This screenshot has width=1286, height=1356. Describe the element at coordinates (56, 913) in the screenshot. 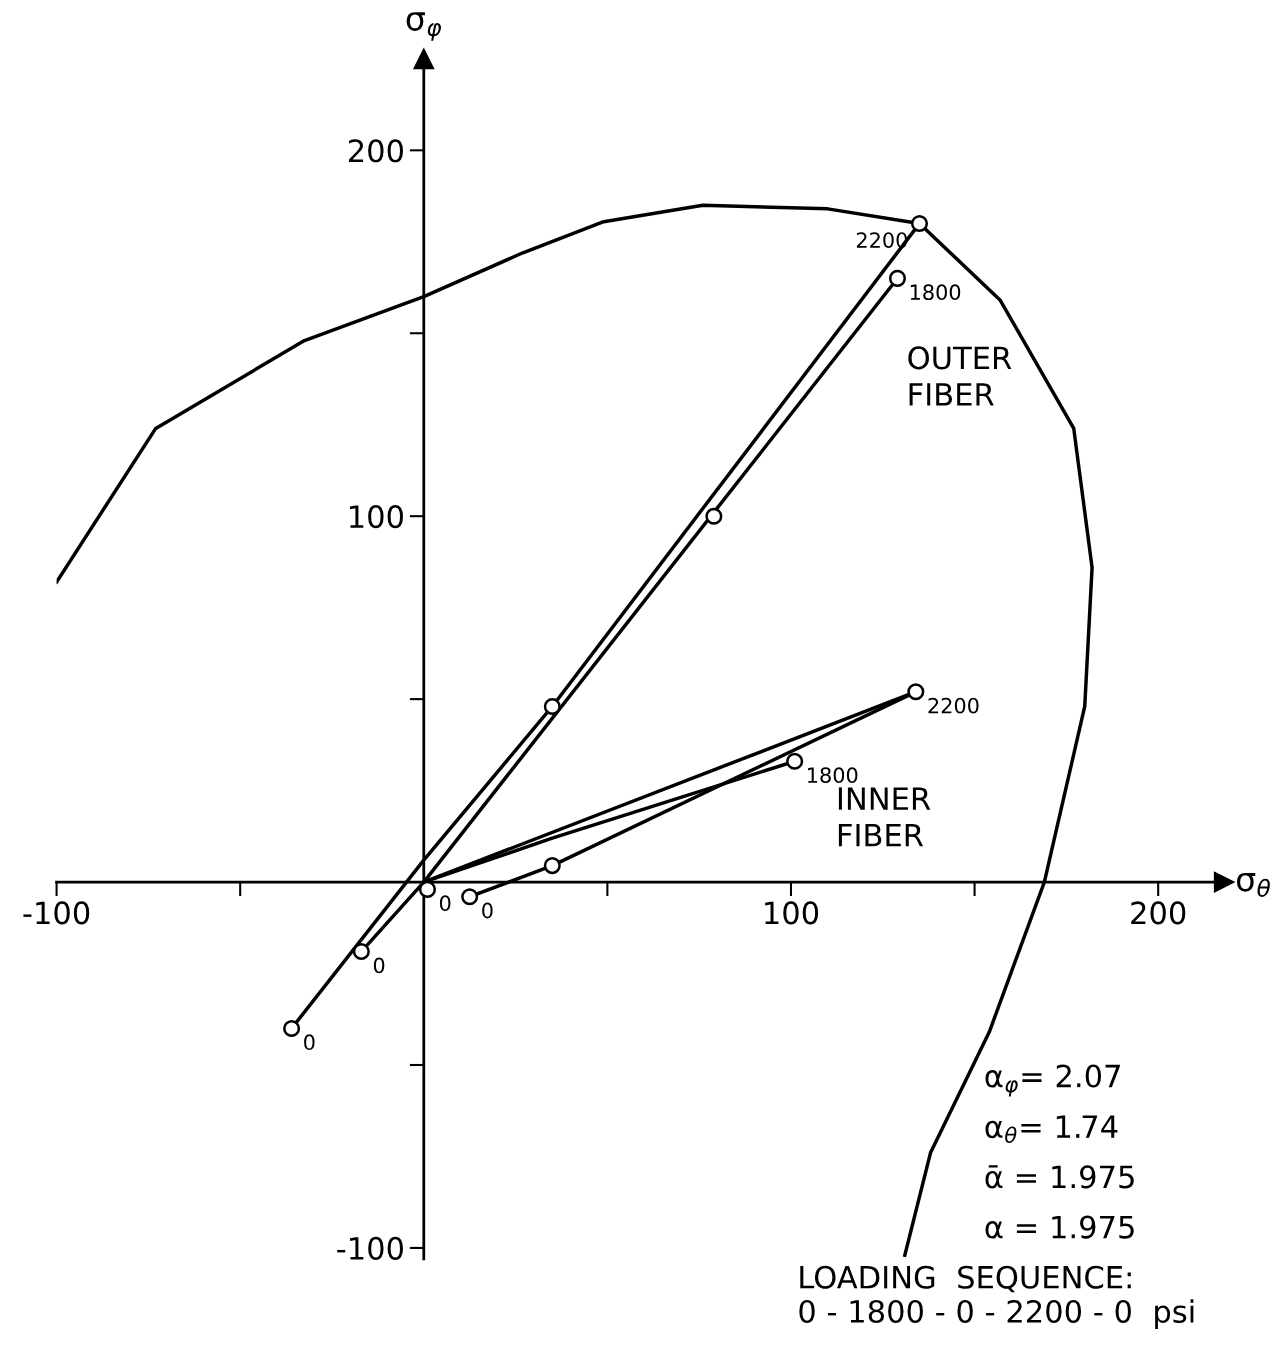

I see `x-tick-label: -100` at that location.